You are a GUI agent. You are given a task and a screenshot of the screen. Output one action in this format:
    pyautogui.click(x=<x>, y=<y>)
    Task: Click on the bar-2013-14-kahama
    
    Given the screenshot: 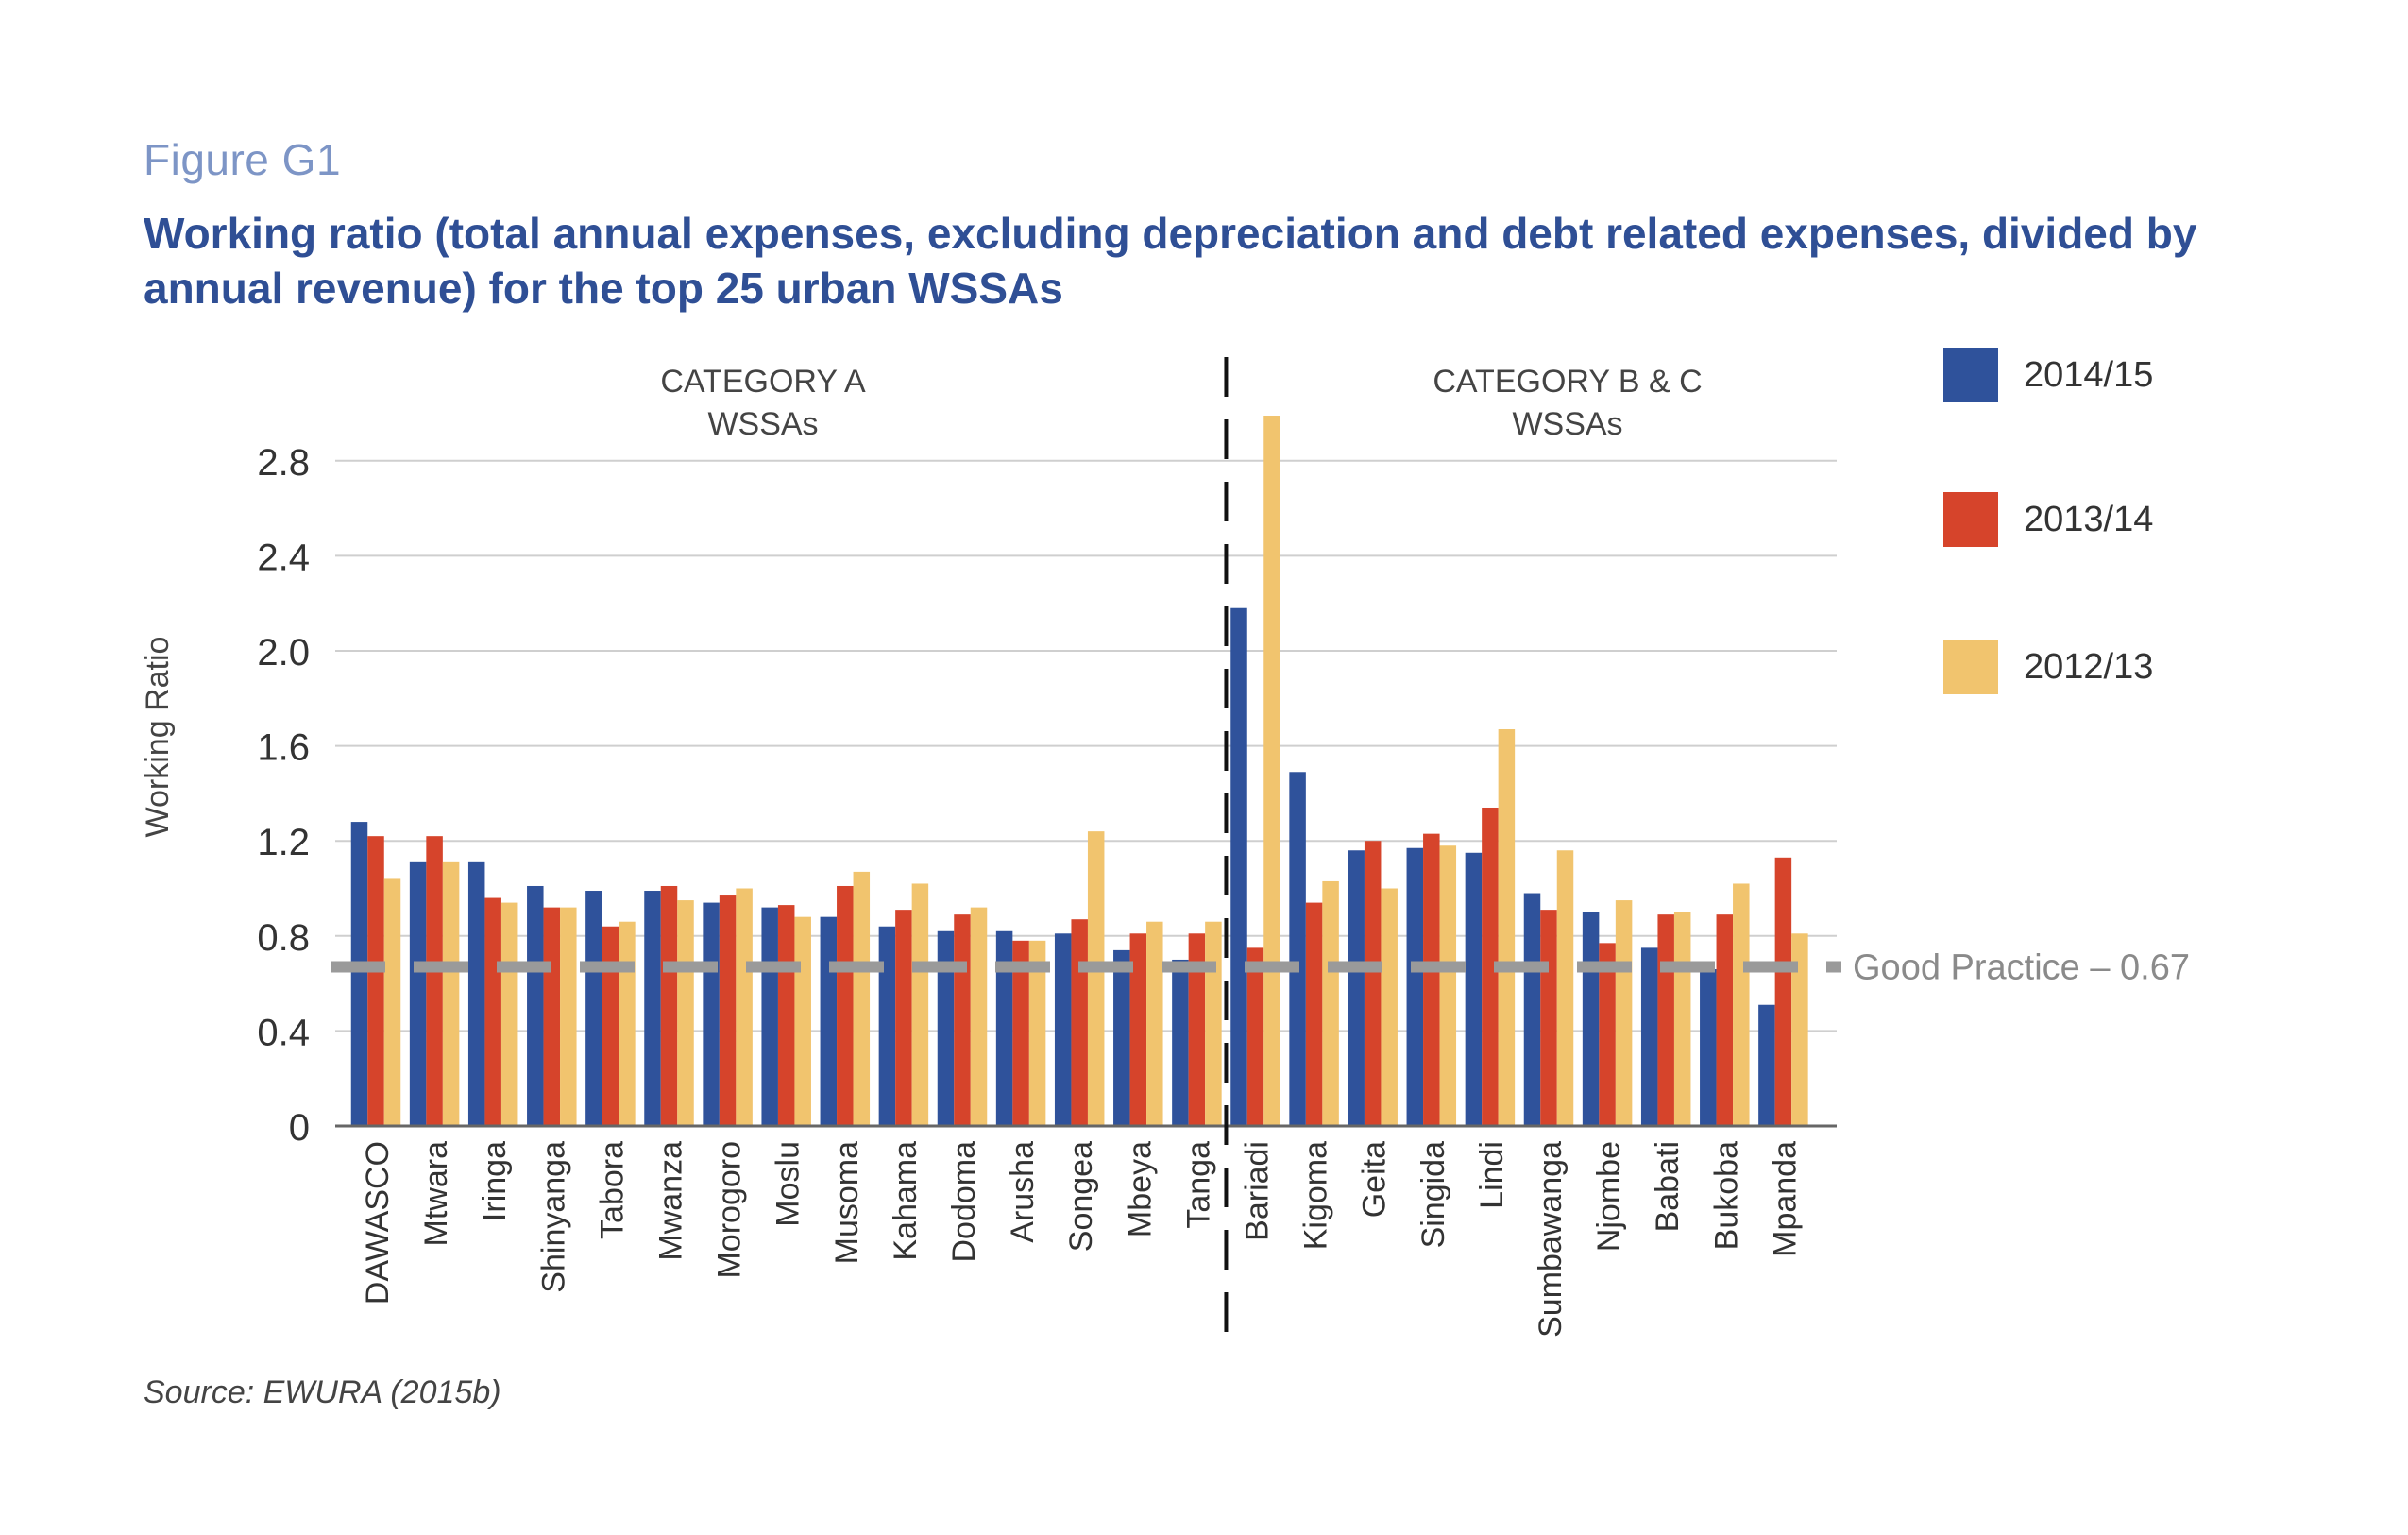 What is the action you would take?
    pyautogui.click(x=903, y=1018)
    